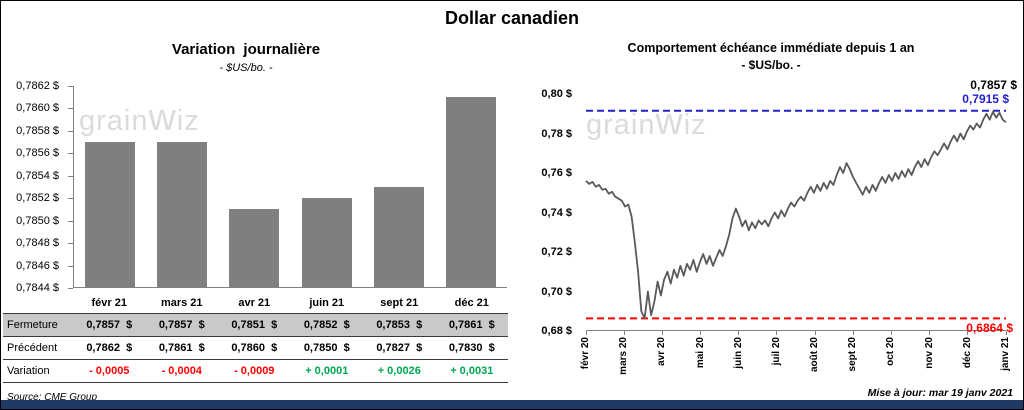 The height and width of the screenshot is (410, 1024). Describe the element at coordinates (472, 371) in the screenshot. I see `table-cell: + 0,0031` at that location.